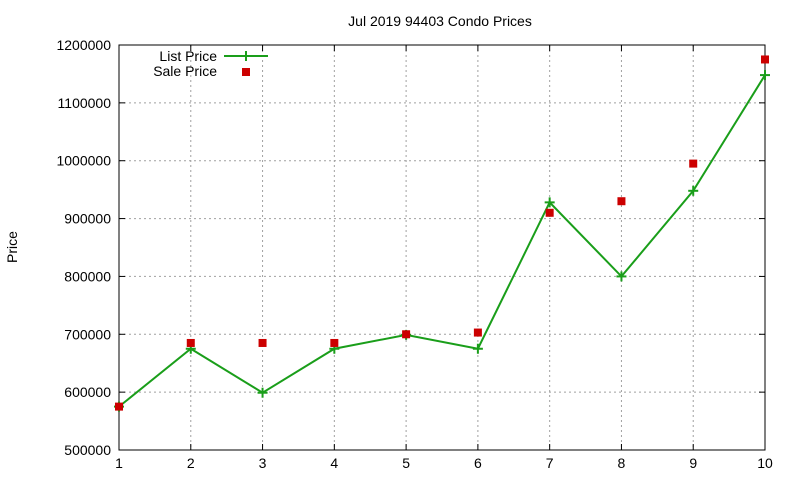  Describe the element at coordinates (87, 450) in the screenshot. I see `y-tick-label: 500000` at that location.